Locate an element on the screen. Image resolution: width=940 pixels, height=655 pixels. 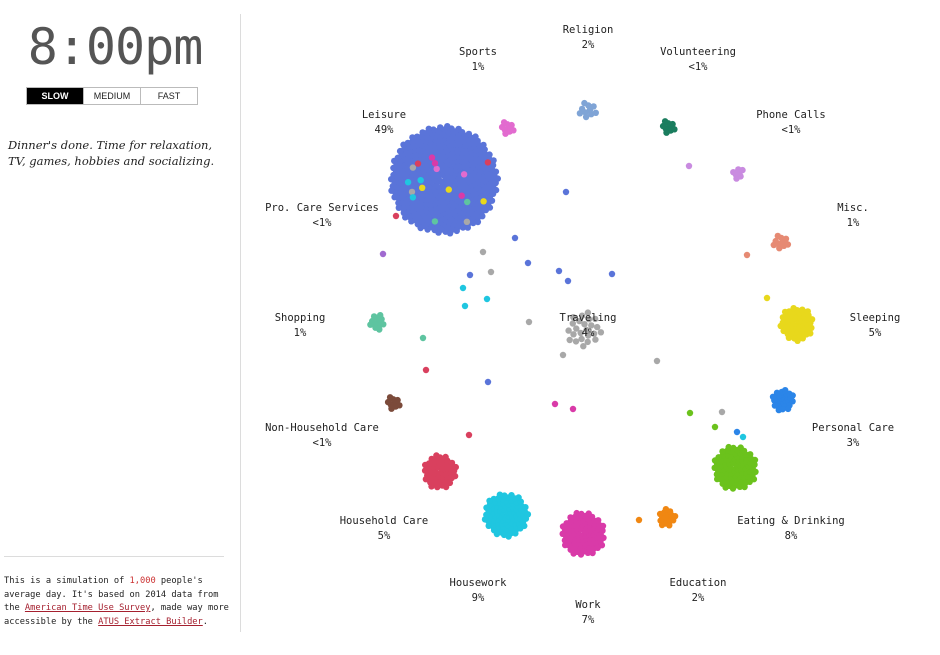
housework-percent: 9% is located at coordinates (478, 598).